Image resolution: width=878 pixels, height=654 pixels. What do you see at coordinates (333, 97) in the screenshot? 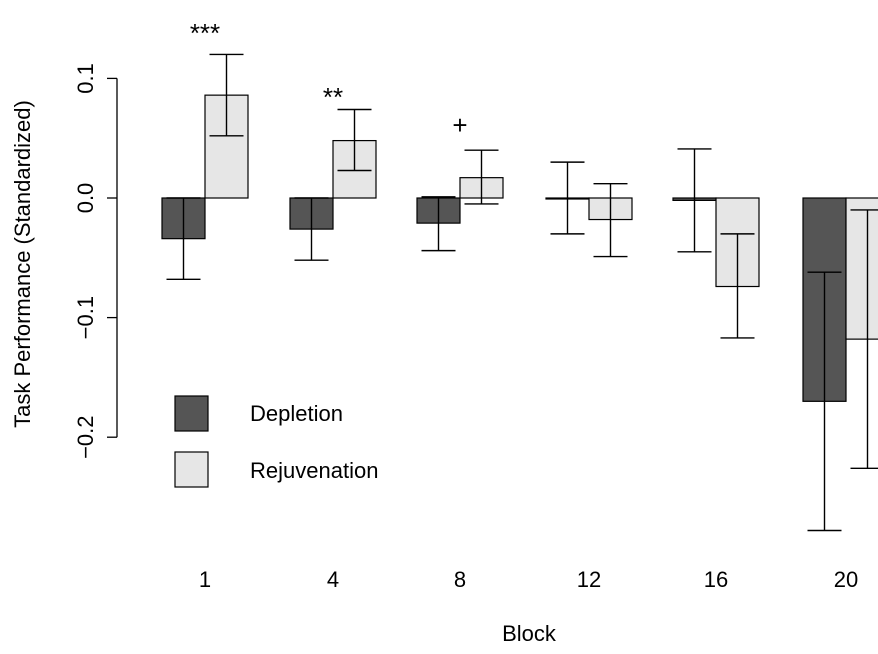
I see `significance-marker: **` at bounding box center [333, 97].